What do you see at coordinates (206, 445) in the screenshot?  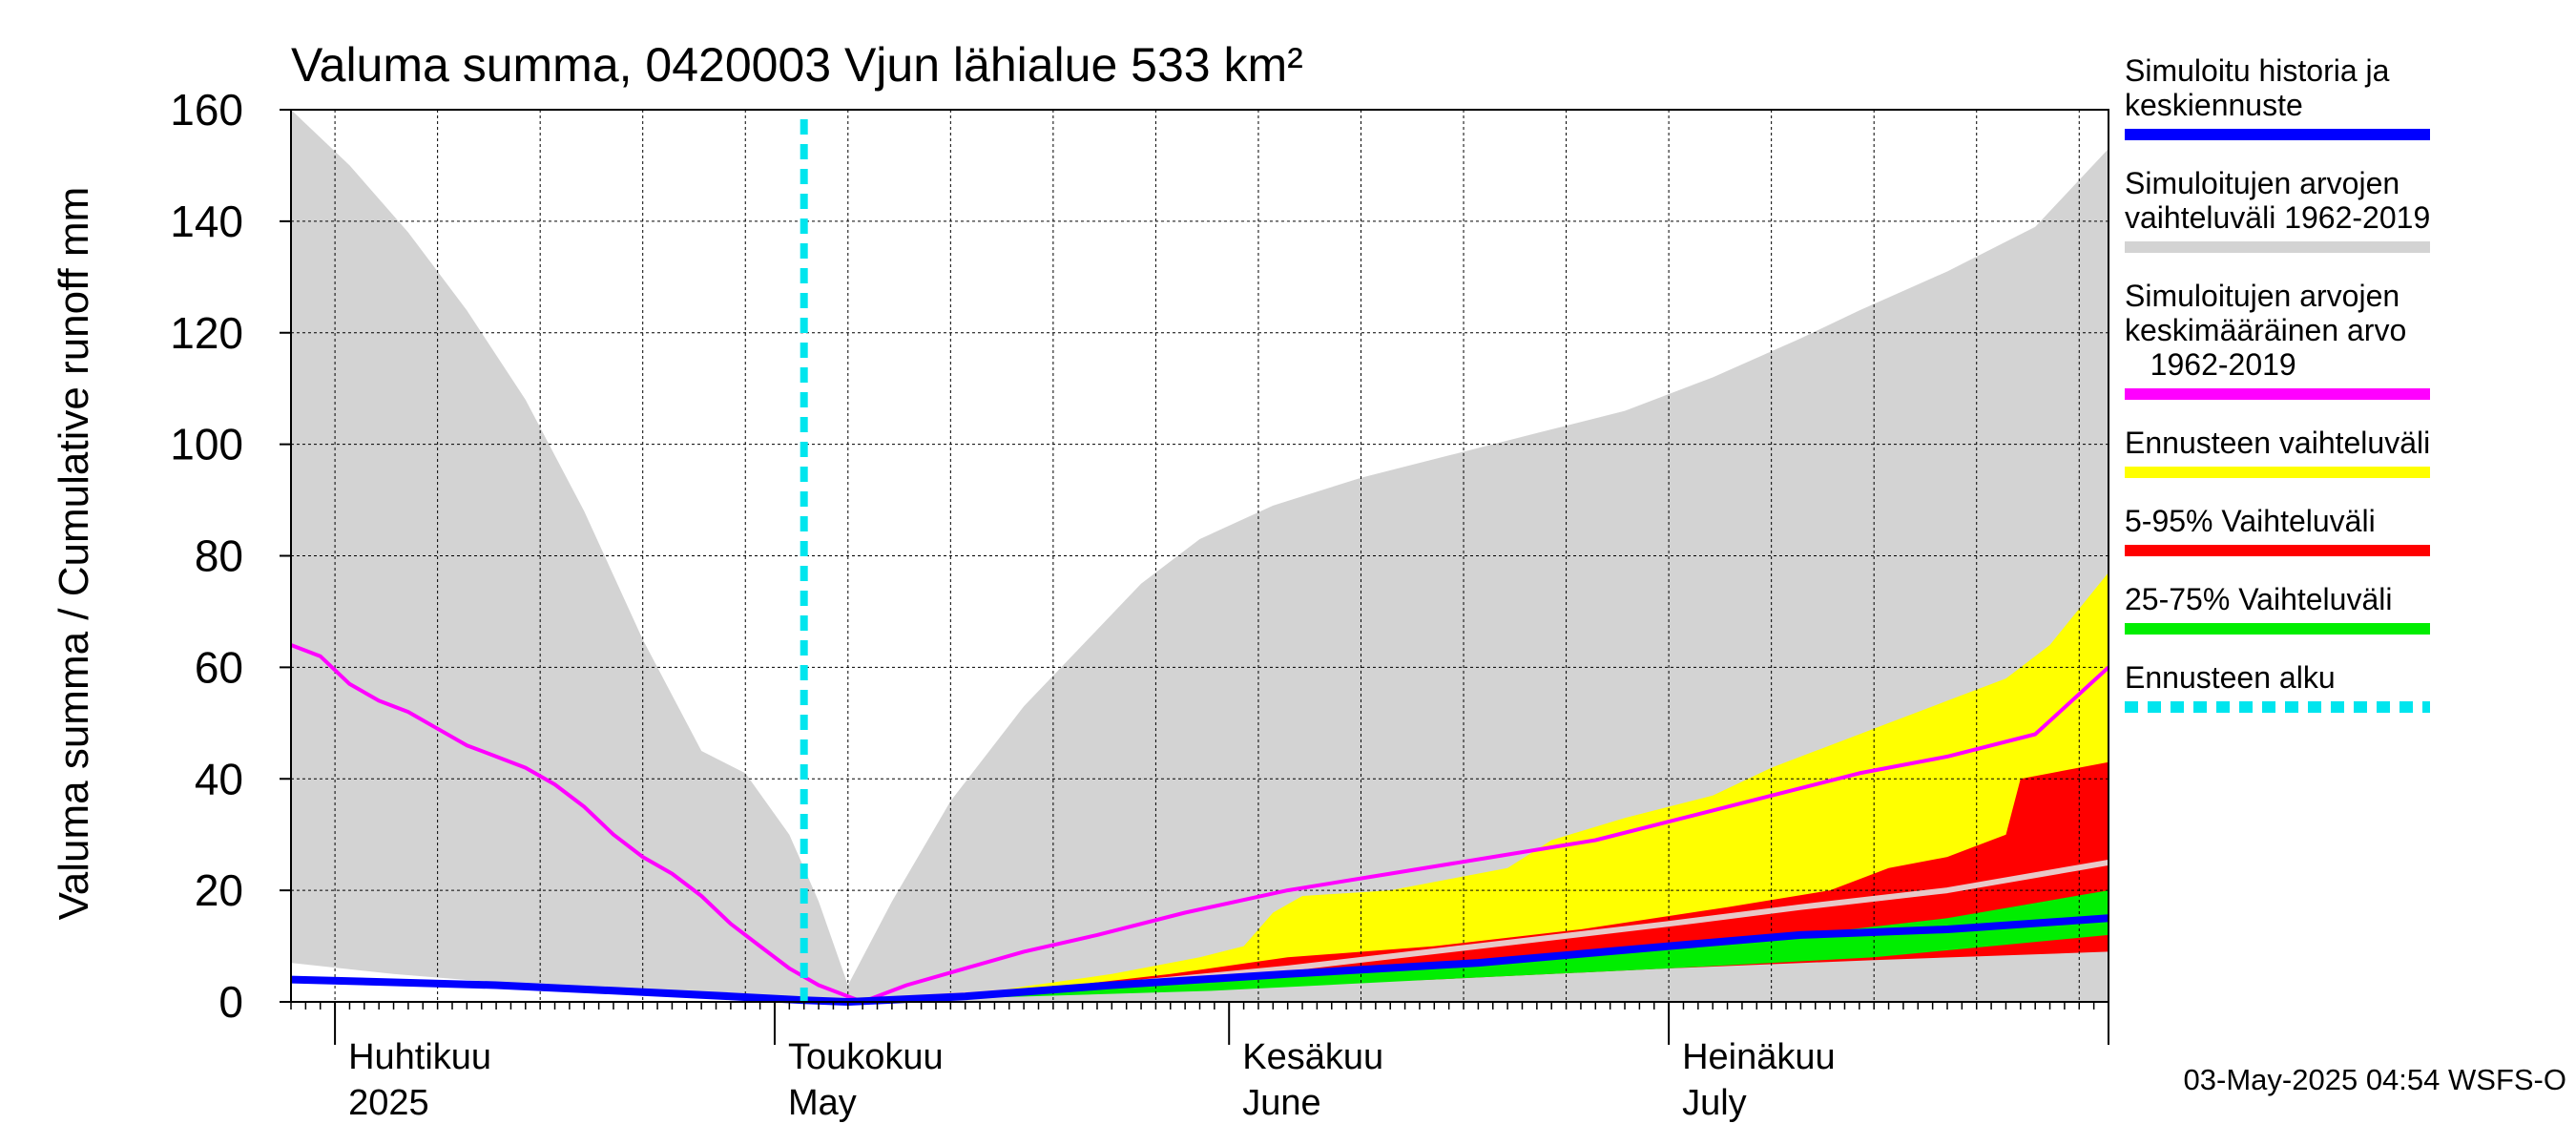 I see `y-tick-label: 100` at bounding box center [206, 445].